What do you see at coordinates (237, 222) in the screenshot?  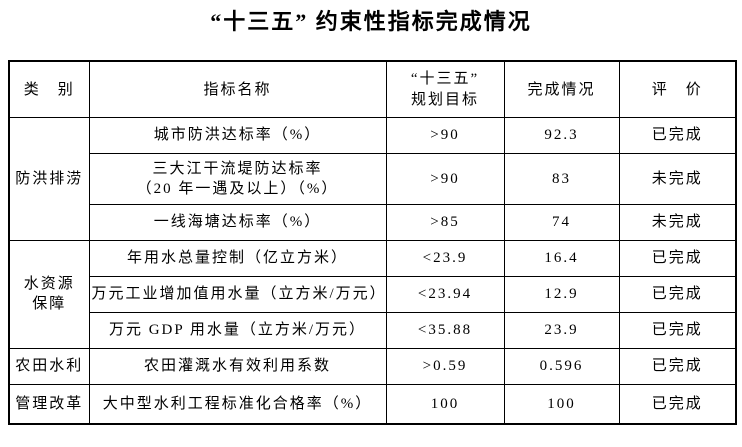 I see `indicator-cell: 一线海塘达标率（%）` at bounding box center [237, 222].